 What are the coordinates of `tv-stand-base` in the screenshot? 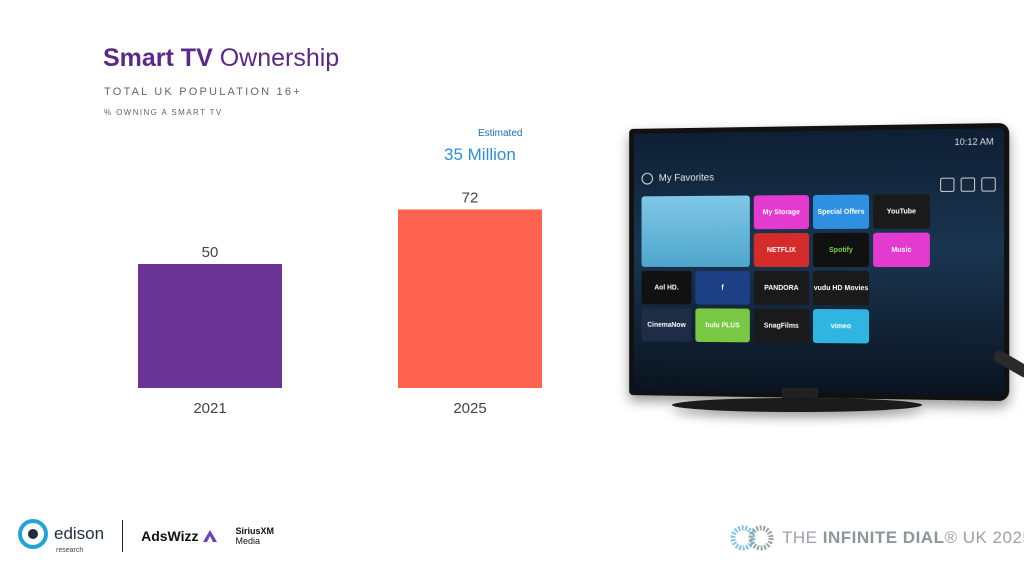 It's located at (797, 405).